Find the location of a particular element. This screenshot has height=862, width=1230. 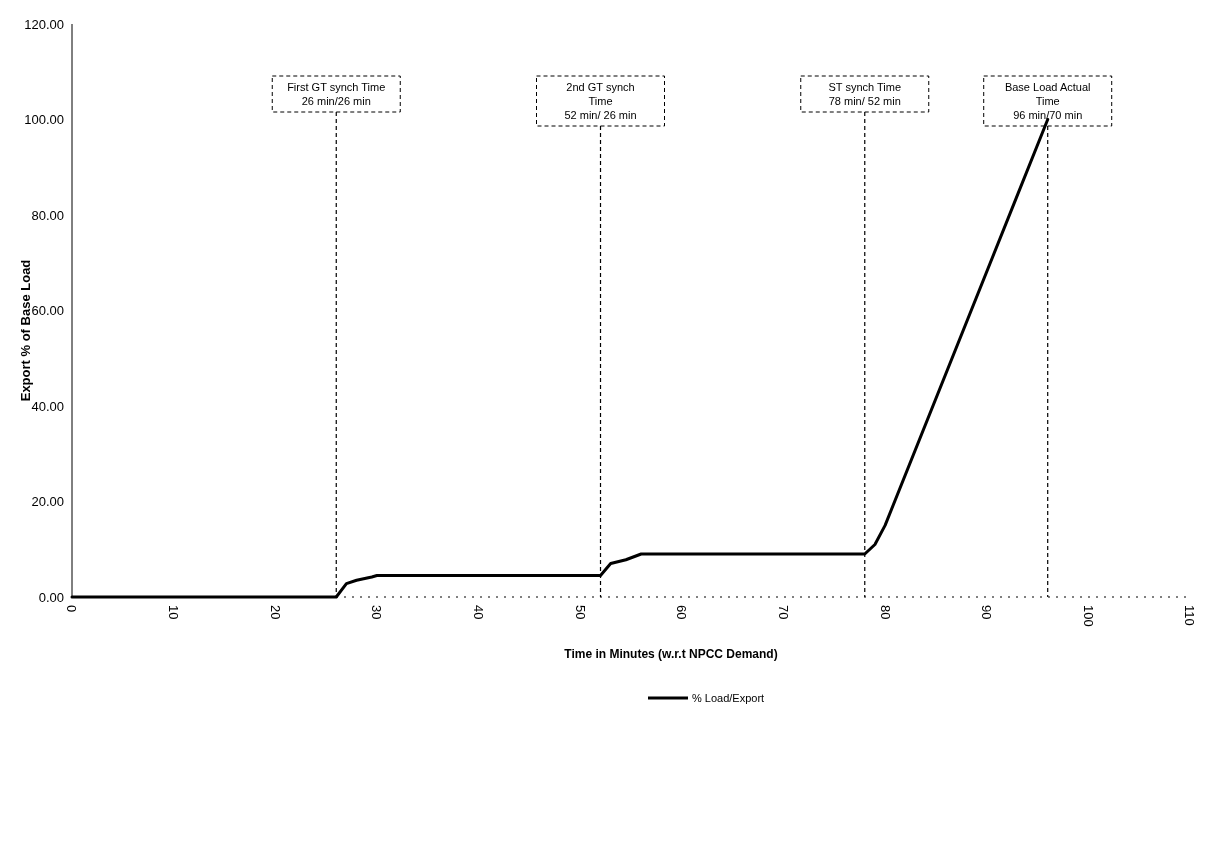

x-tick-label: 110 is located at coordinates (1190, 615).